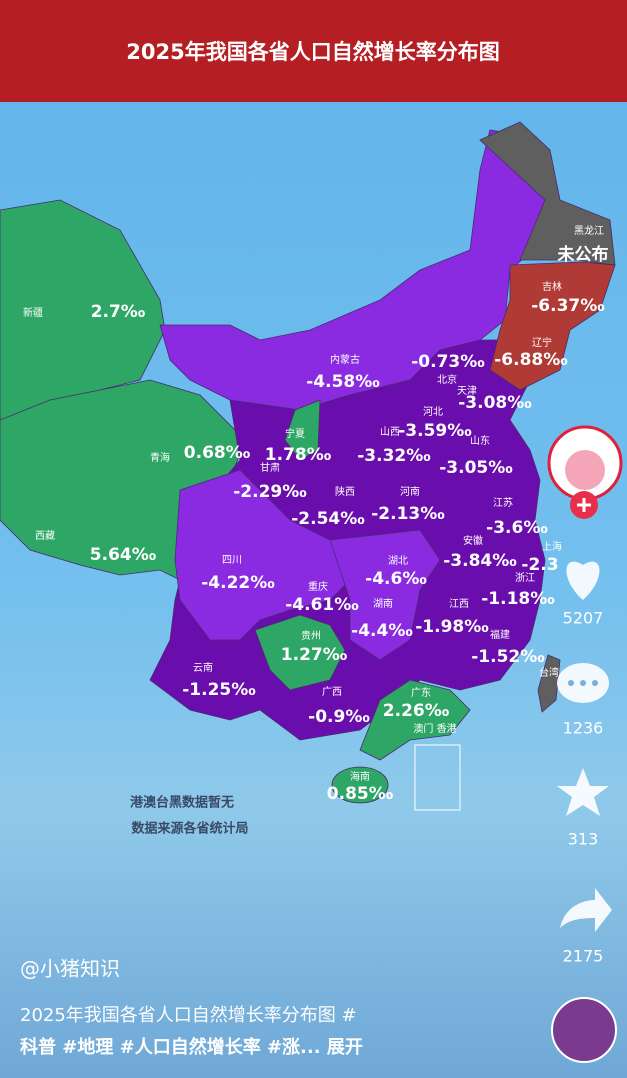 The height and width of the screenshot is (1078, 627). I want to click on avatar-art, so click(585, 470).